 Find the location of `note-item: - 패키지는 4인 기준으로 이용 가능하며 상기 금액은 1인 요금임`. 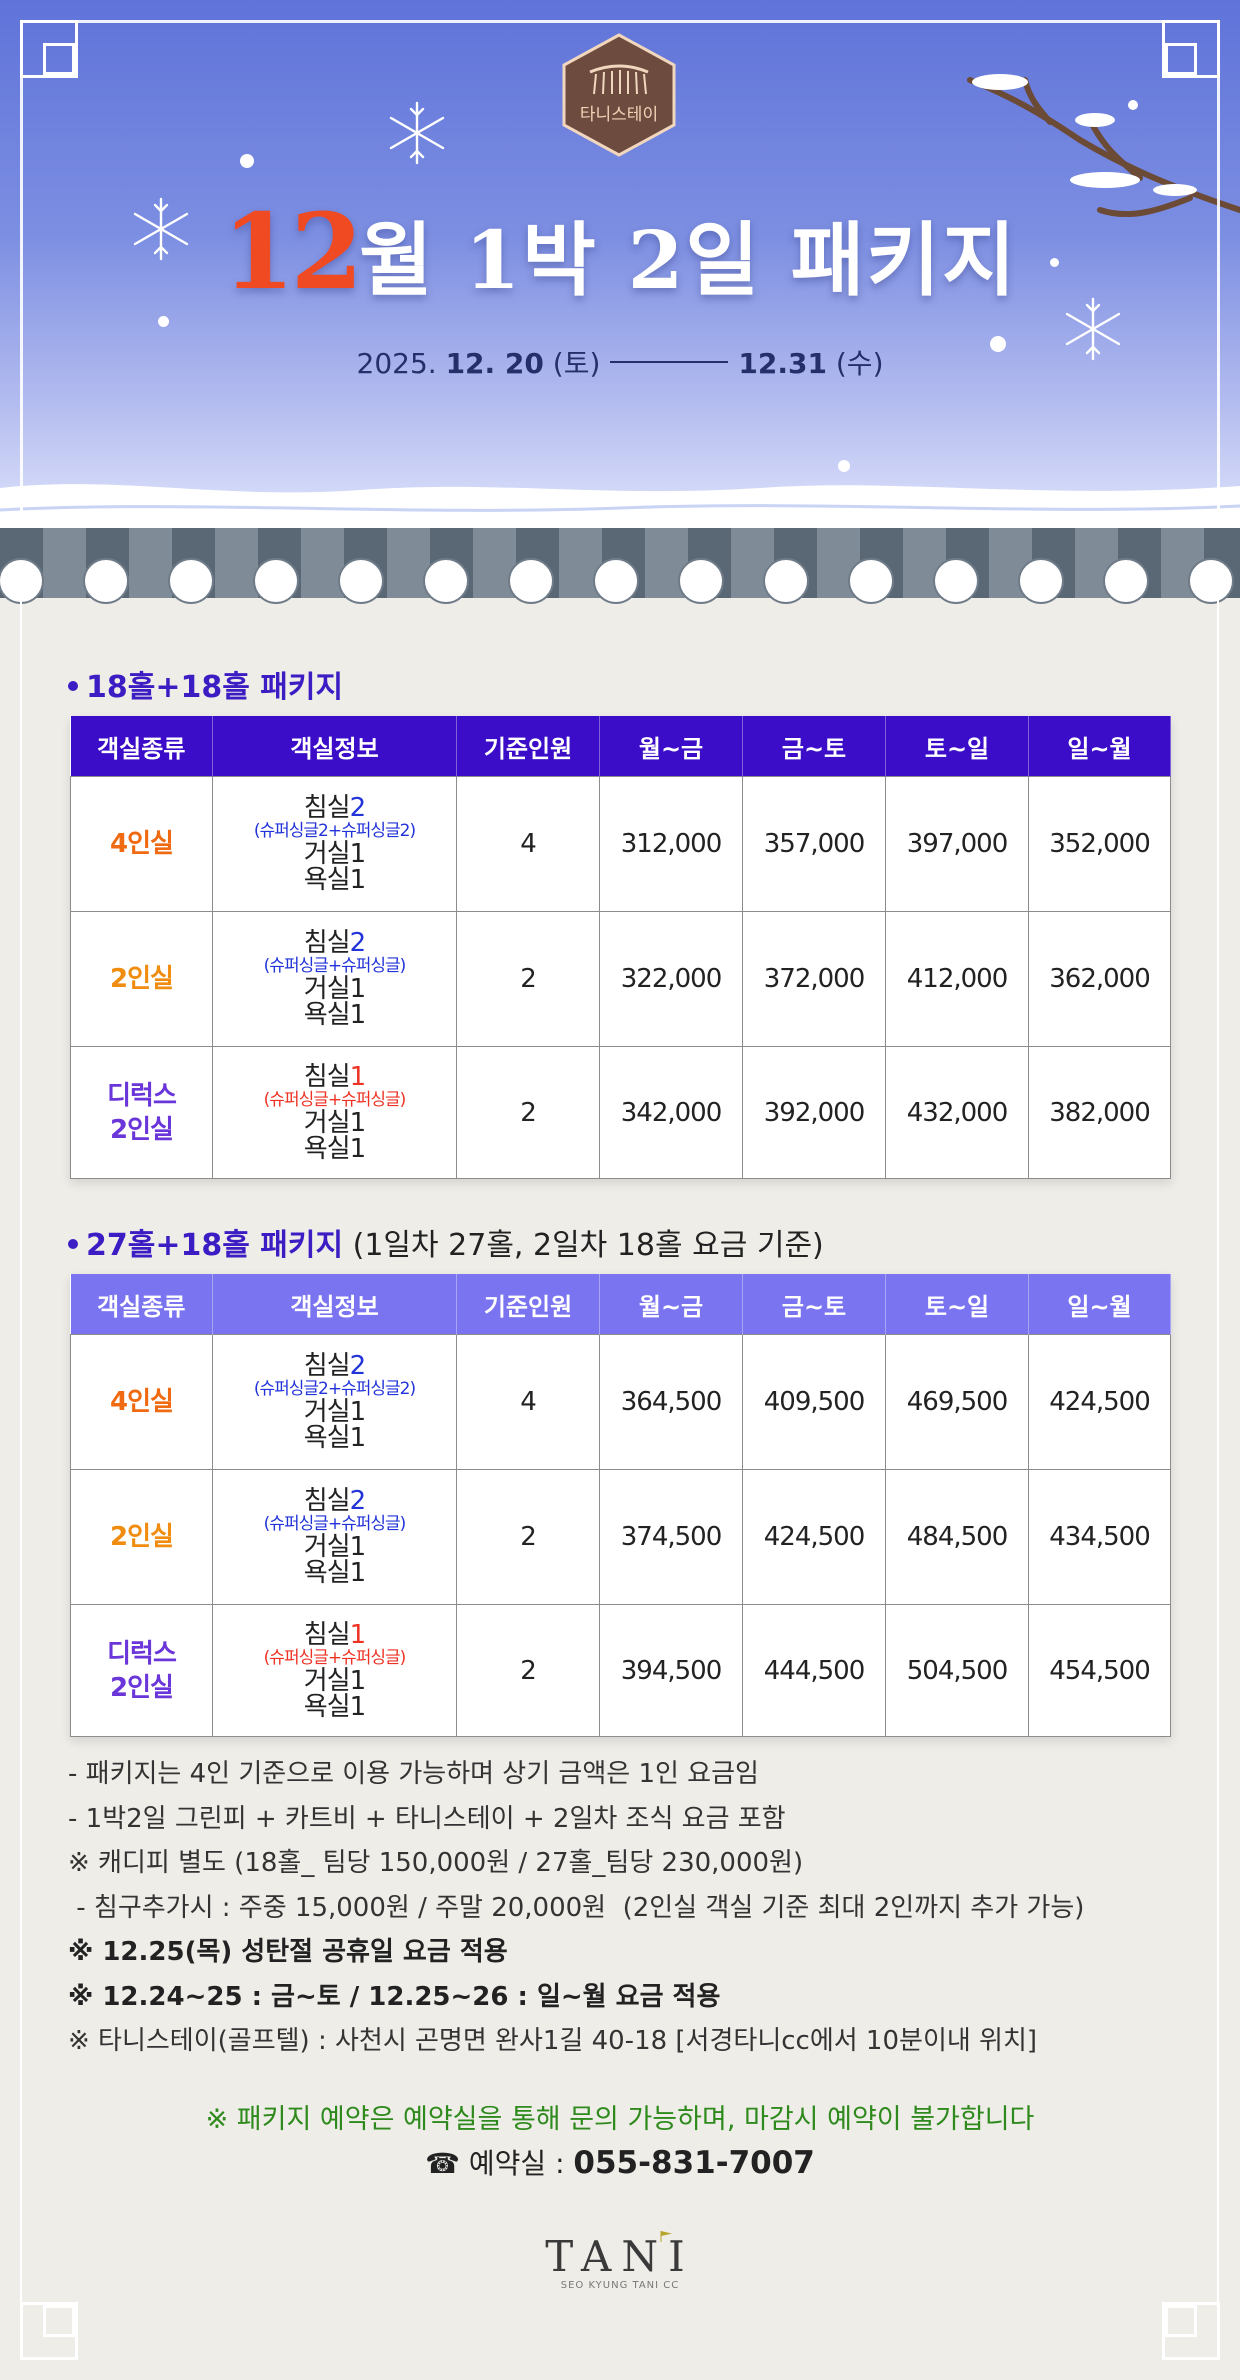

note-item: - 패키지는 4인 기준으로 이용 가능하며 상기 금액은 1인 요금임 is located at coordinates (413, 1774).